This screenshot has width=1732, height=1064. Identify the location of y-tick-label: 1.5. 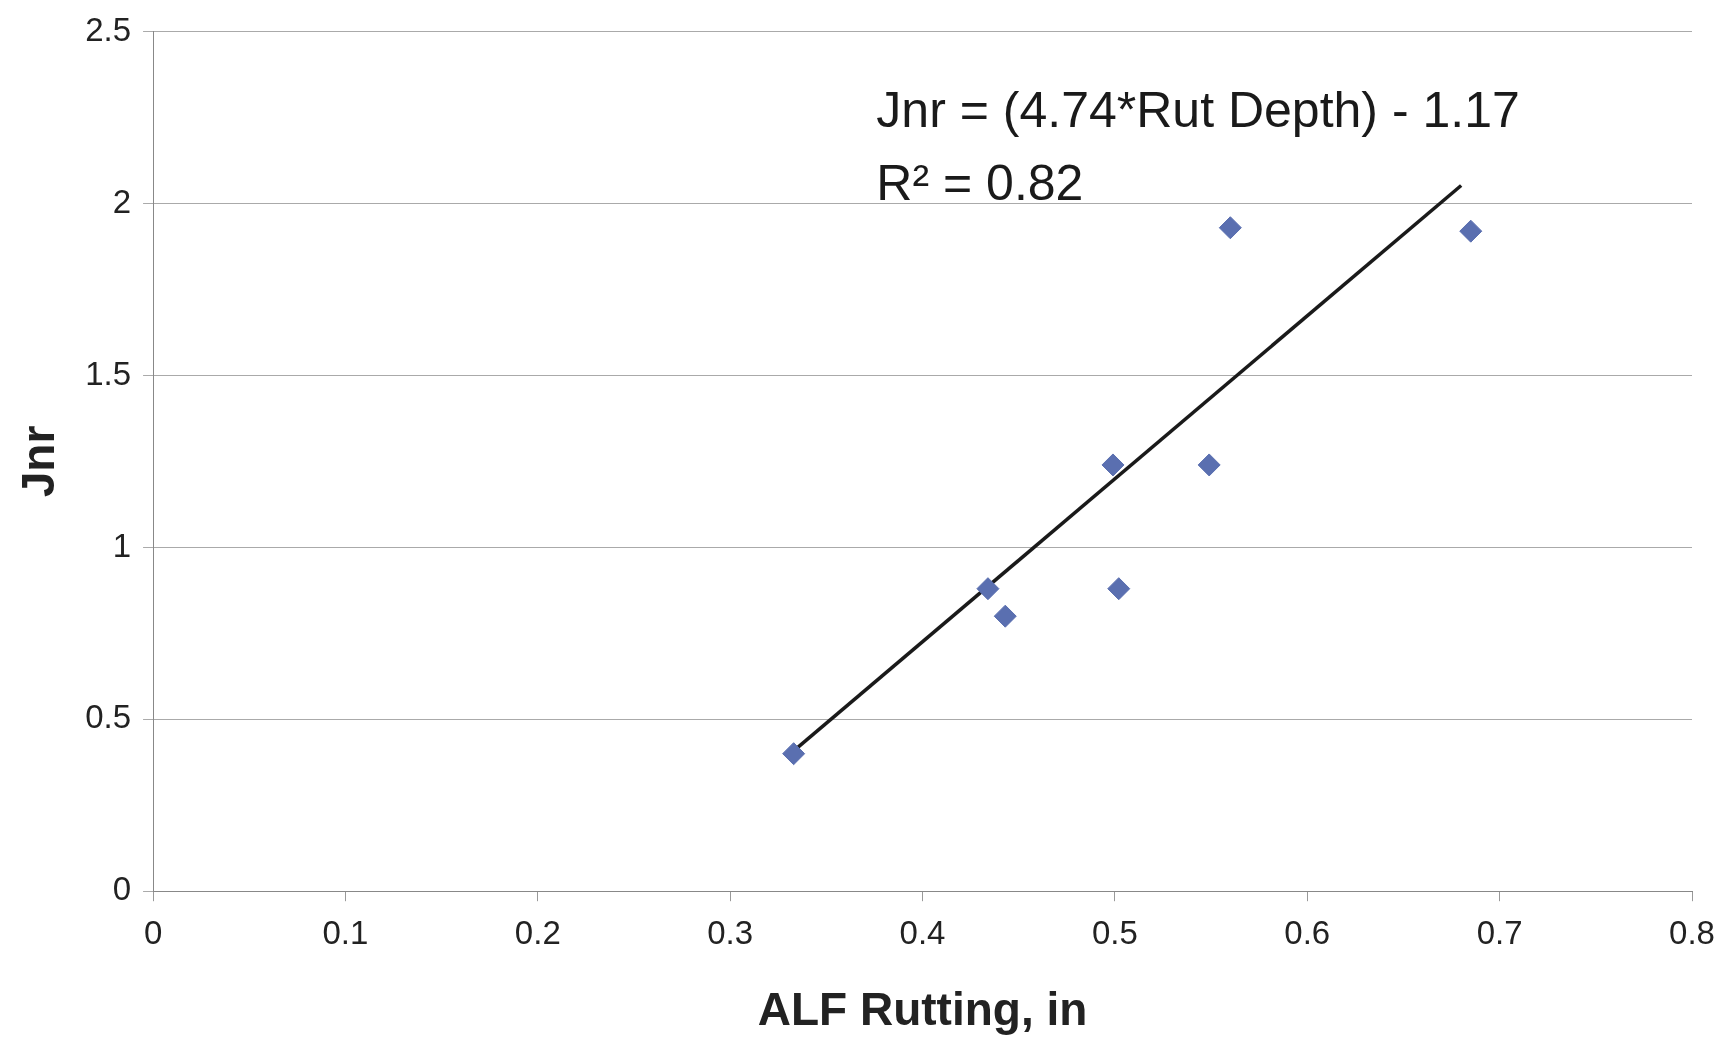
(108, 373).